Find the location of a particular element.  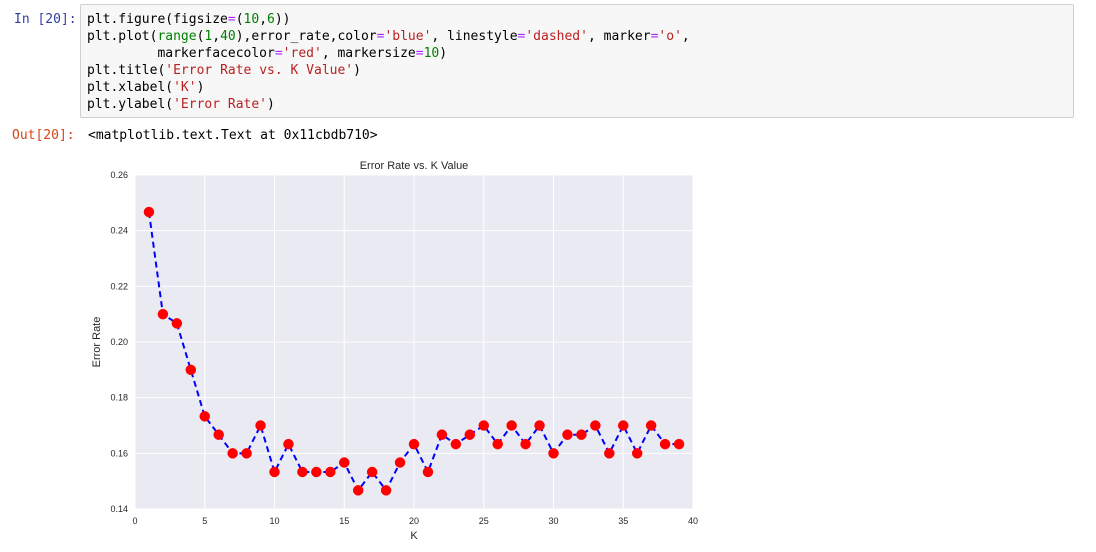

y-tick-label: 0.14 is located at coordinates (119, 509).